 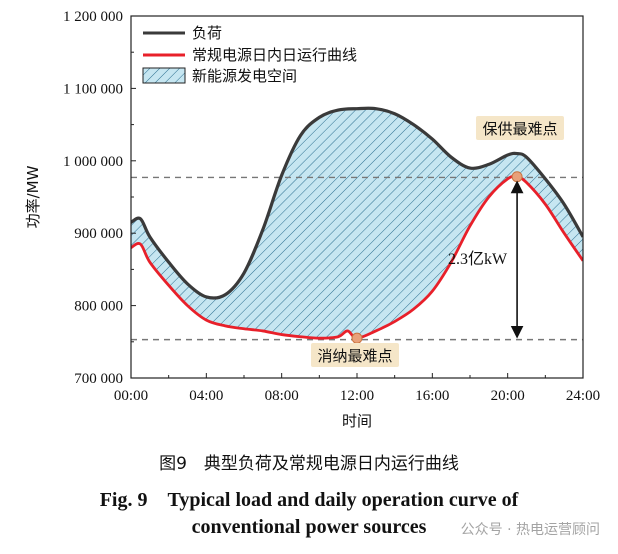 What do you see at coordinates (274, 55) in the screenshot?
I see `legend-label-conventional: 常规电源日内日运行曲线` at bounding box center [274, 55].